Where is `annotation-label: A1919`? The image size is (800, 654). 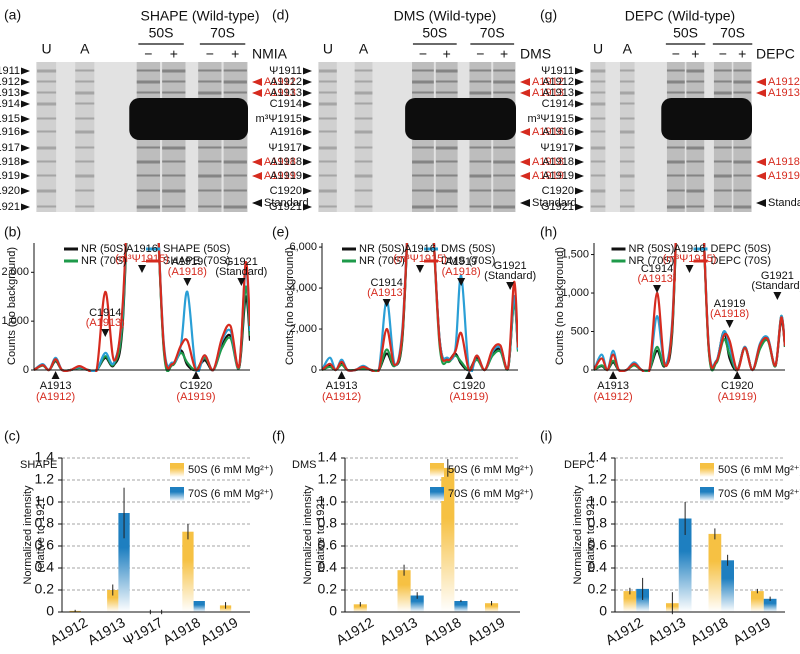
annotation-label: A1919 is located at coordinates (730, 304).